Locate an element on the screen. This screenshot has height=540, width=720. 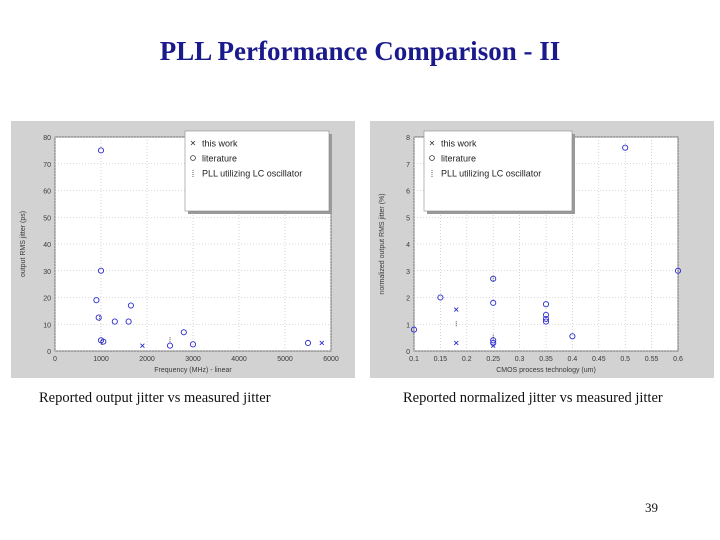
y-tick-label: 7 is located at coordinates (408, 165).